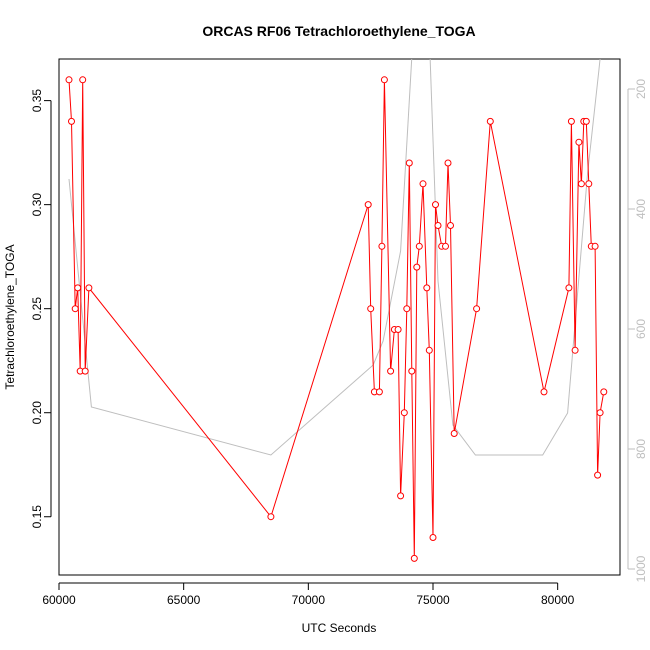 Image resolution: width=650 pixels, height=650 pixels. What do you see at coordinates (339, 628) in the screenshot?
I see `x-axis-label: UTC Seconds` at bounding box center [339, 628].